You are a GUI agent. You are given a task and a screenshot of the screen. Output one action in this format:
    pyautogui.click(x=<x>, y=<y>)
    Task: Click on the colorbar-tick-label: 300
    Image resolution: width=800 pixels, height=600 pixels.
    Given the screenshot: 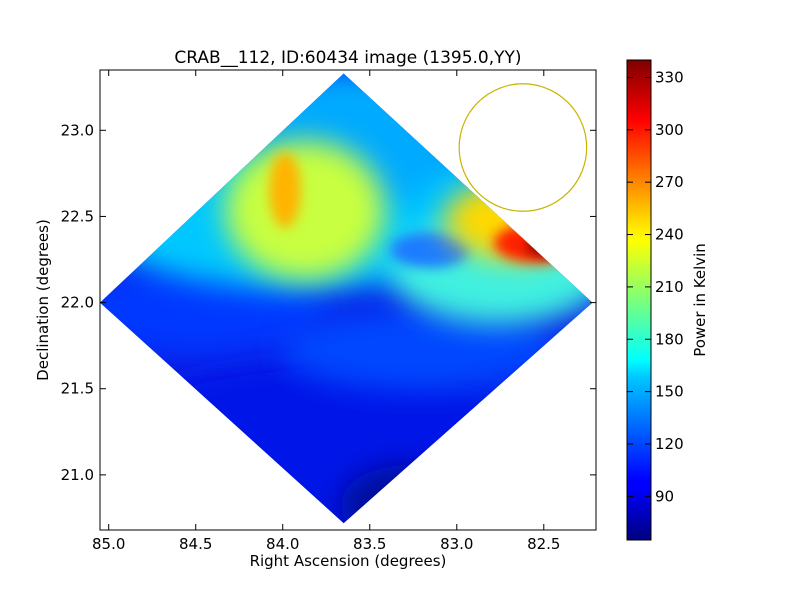 What is the action you would take?
    pyautogui.click(x=669, y=130)
    